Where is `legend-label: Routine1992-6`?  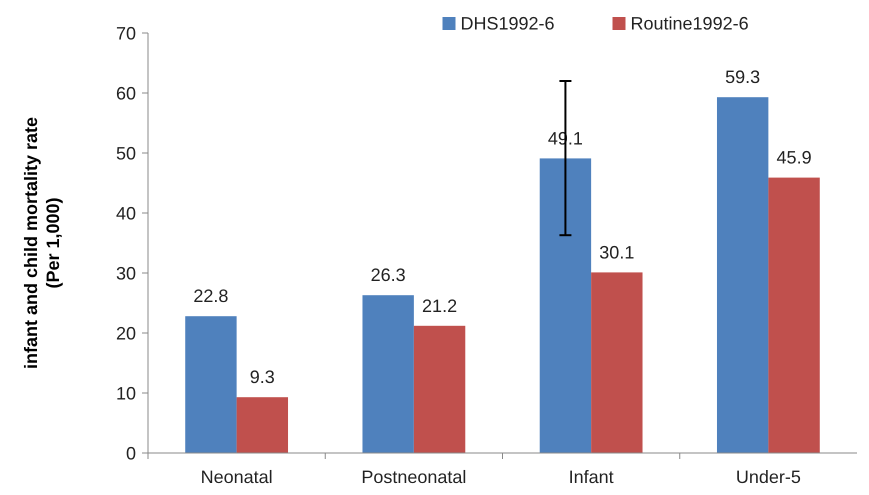
legend-label: Routine1992-6 is located at coordinates (689, 23).